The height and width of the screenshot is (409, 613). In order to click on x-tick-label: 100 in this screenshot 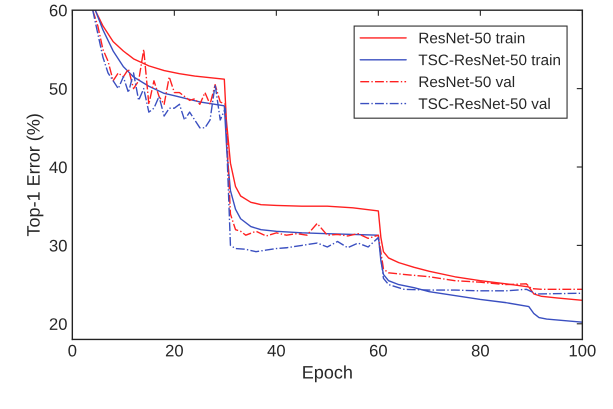, I will do `click(583, 350)`.